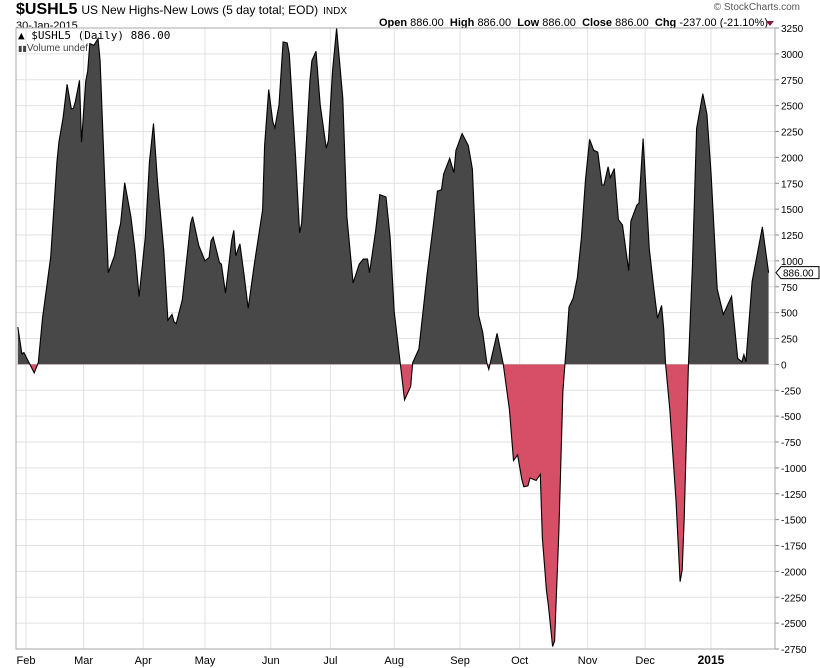 The height and width of the screenshot is (668, 820). I want to click on y-tick-label: -1750, so click(794, 547).